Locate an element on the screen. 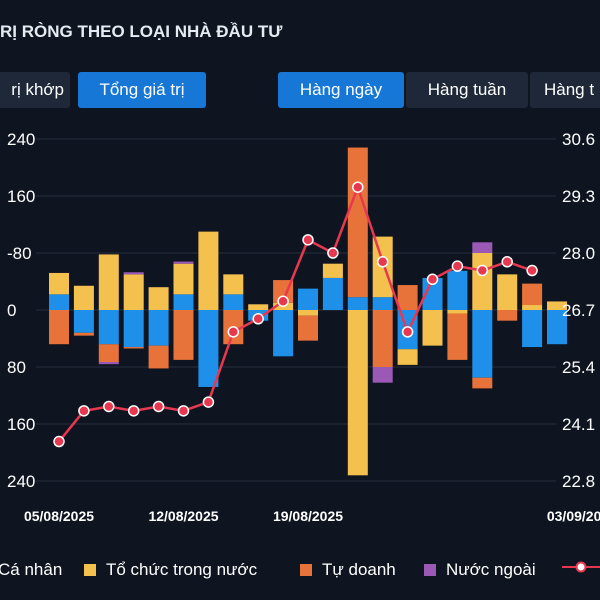 This screenshot has height=600, width=600. legend-item-tu-doanh: Tự doanh is located at coordinates (348, 570).